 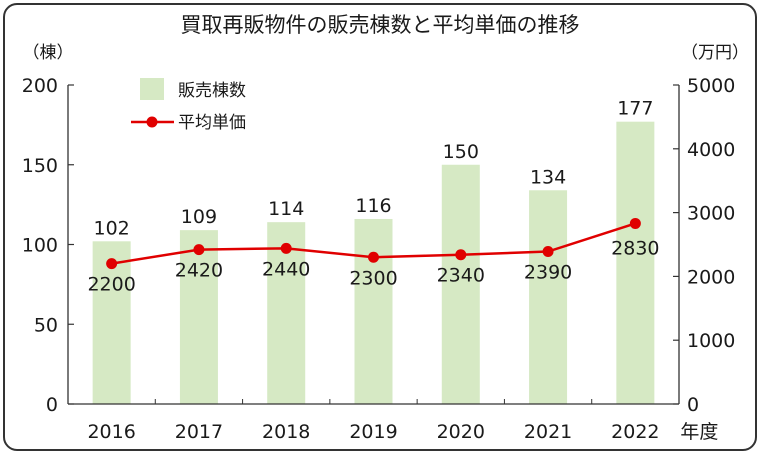 What do you see at coordinates (199, 217) in the screenshot?
I see `bar-value-label: 109` at bounding box center [199, 217].